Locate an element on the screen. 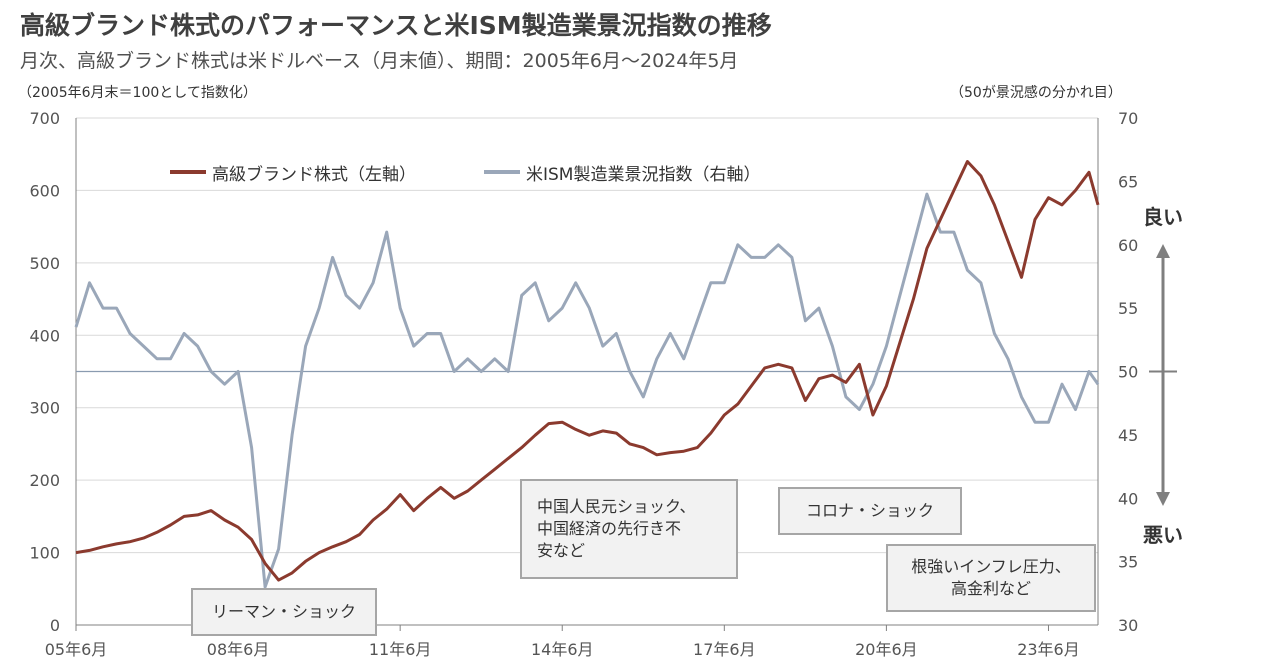 This screenshot has height=668, width=1280. legend-label-ism: 米ISM製造業景況指数（右軸） is located at coordinates (643, 175).